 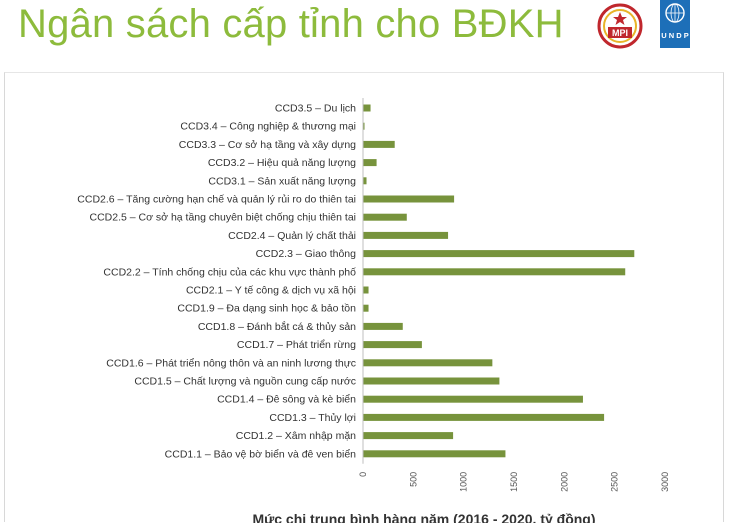 I want to click on undp-logo: U N D P, so click(x=675, y=24).